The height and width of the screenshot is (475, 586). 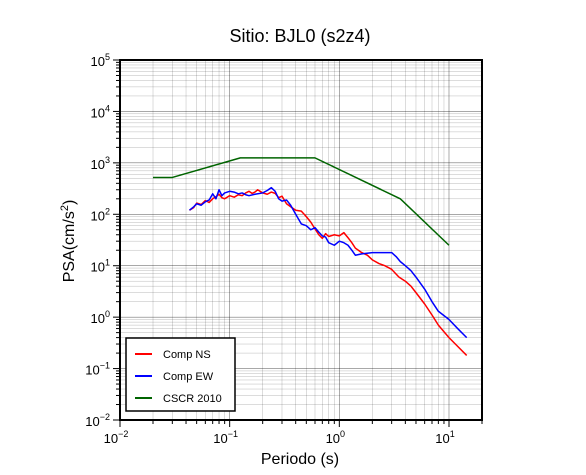 What do you see at coordinates (69, 246) in the screenshot?
I see `y-axis-label-base: PSA(cm/s` at bounding box center [69, 246].